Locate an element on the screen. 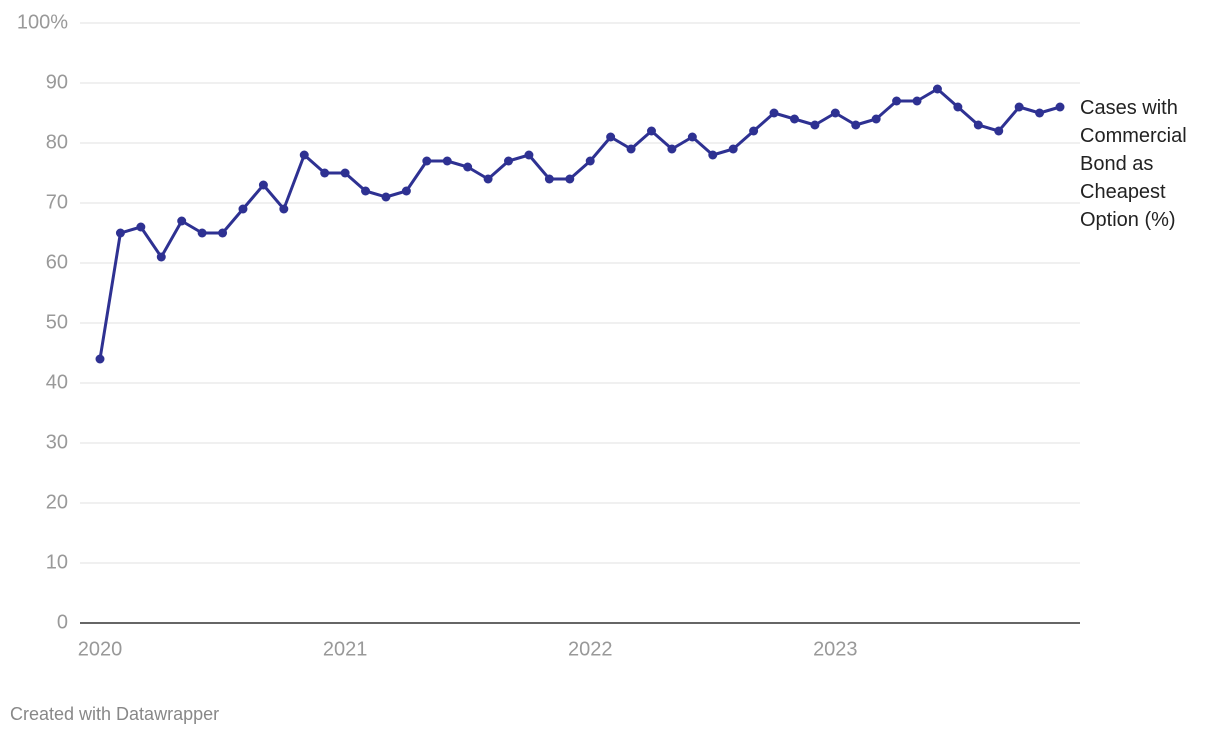 The height and width of the screenshot is (740, 1220). y-tick-label: 40 is located at coordinates (57, 382).